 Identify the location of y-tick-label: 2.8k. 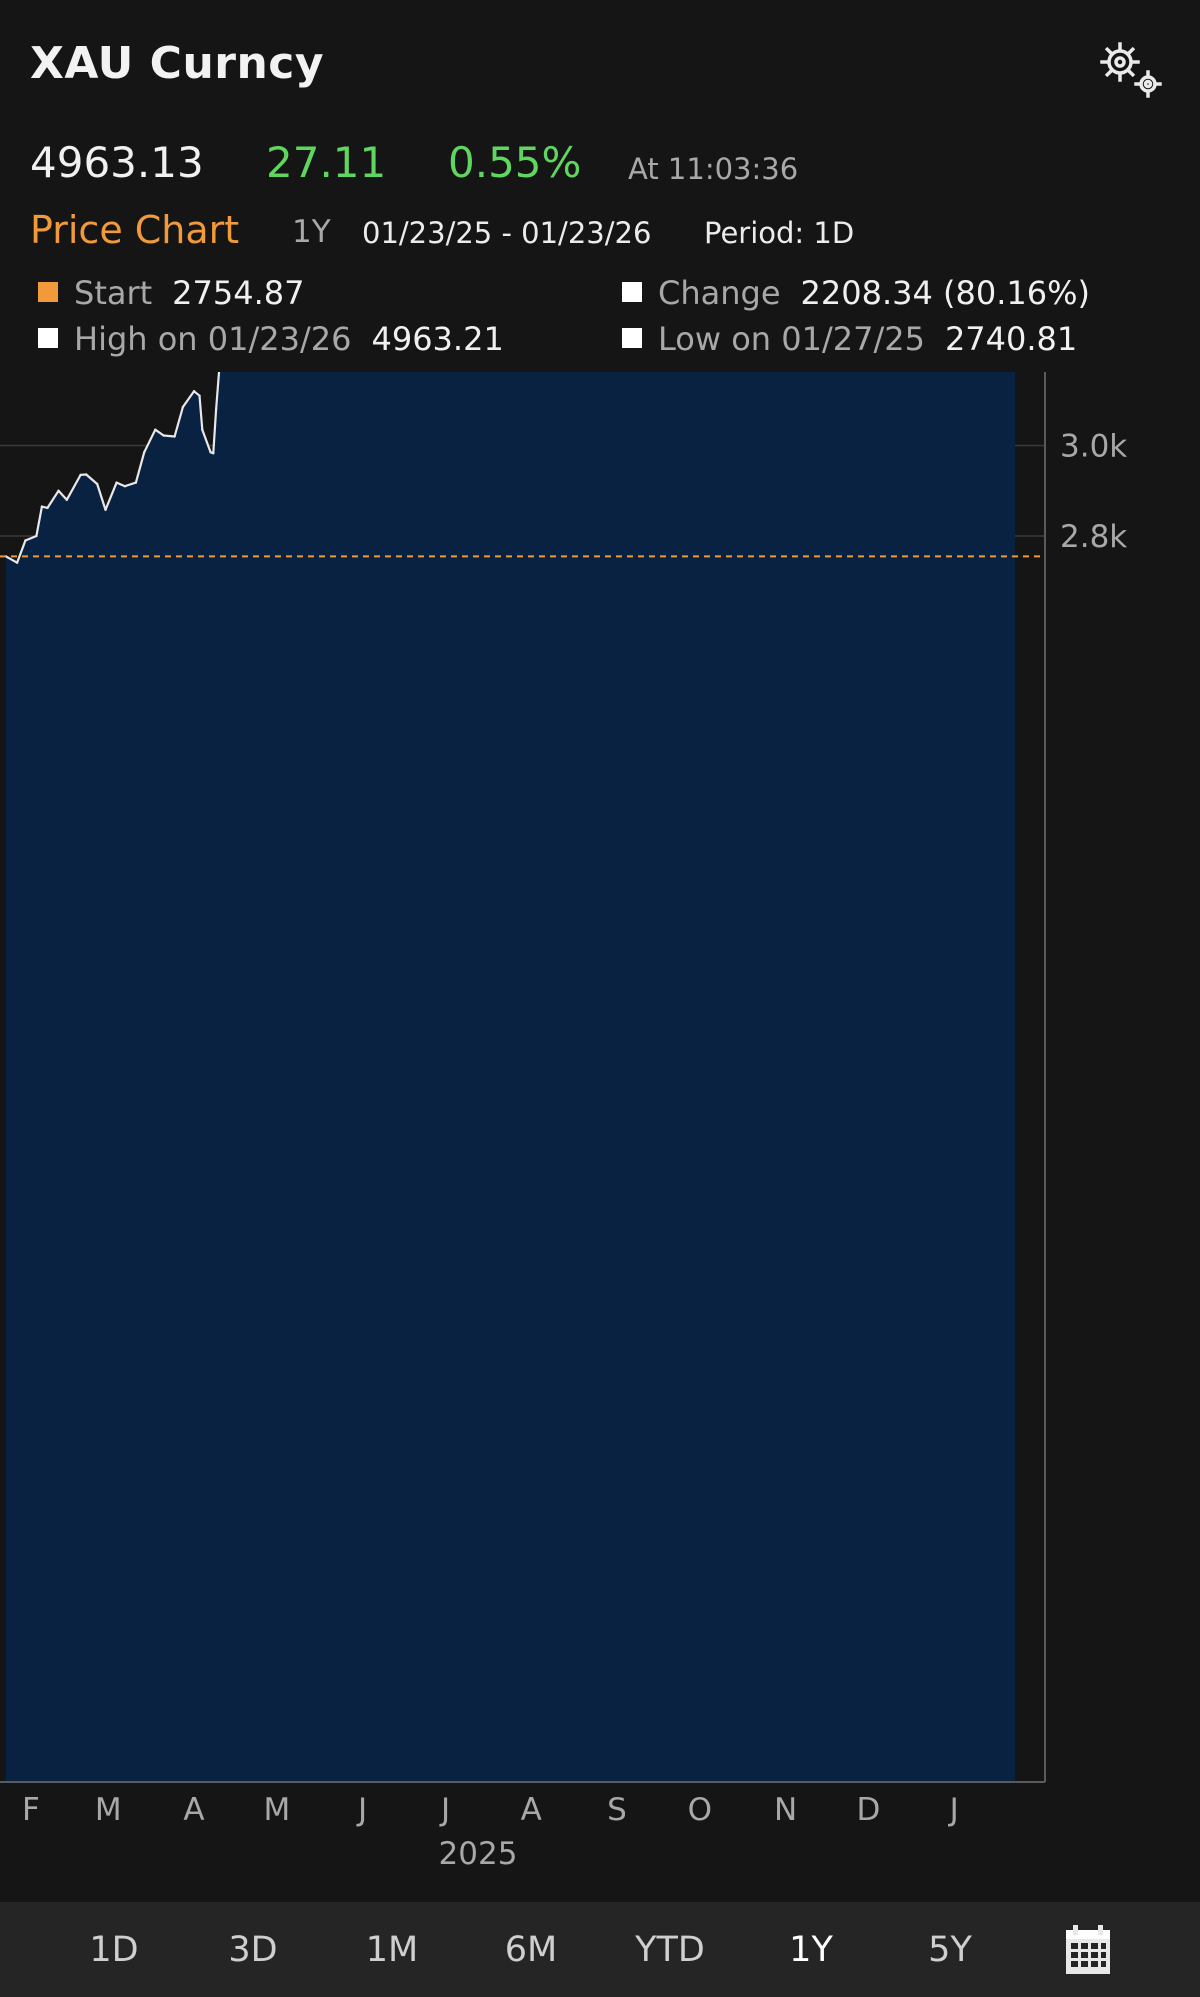
(1093, 537).